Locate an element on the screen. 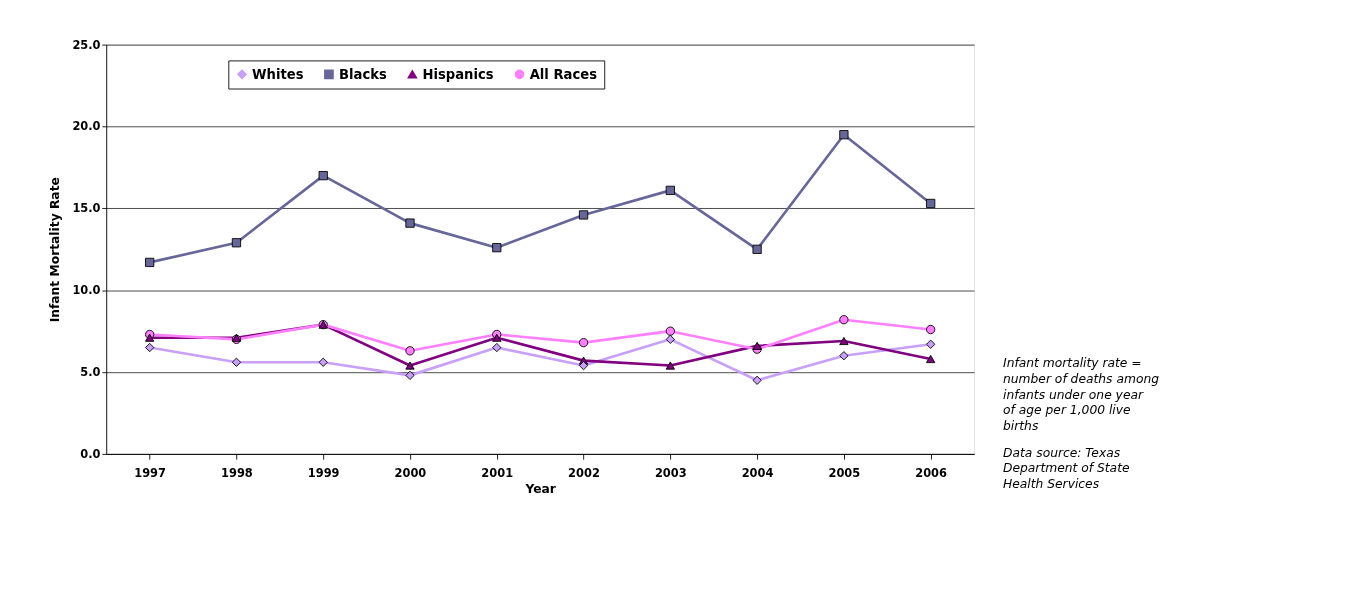 The width and height of the screenshot is (1357, 590). x-tick-label: 2006 is located at coordinates (931, 473).